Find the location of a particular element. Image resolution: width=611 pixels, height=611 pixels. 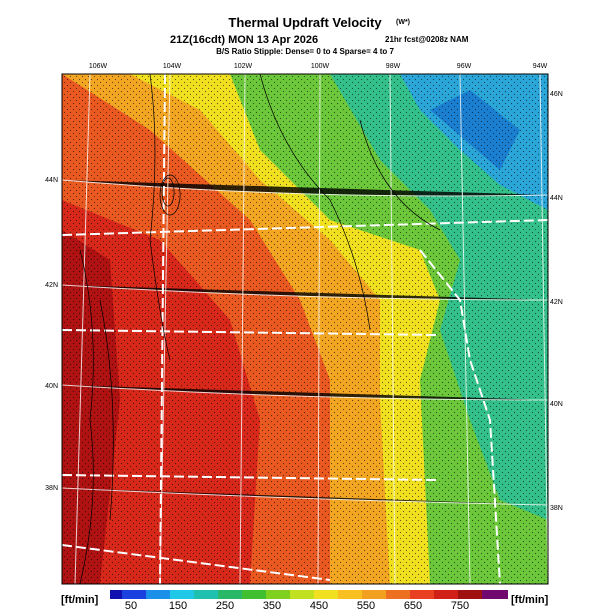

title-unit: (W*) is located at coordinates (403, 22).